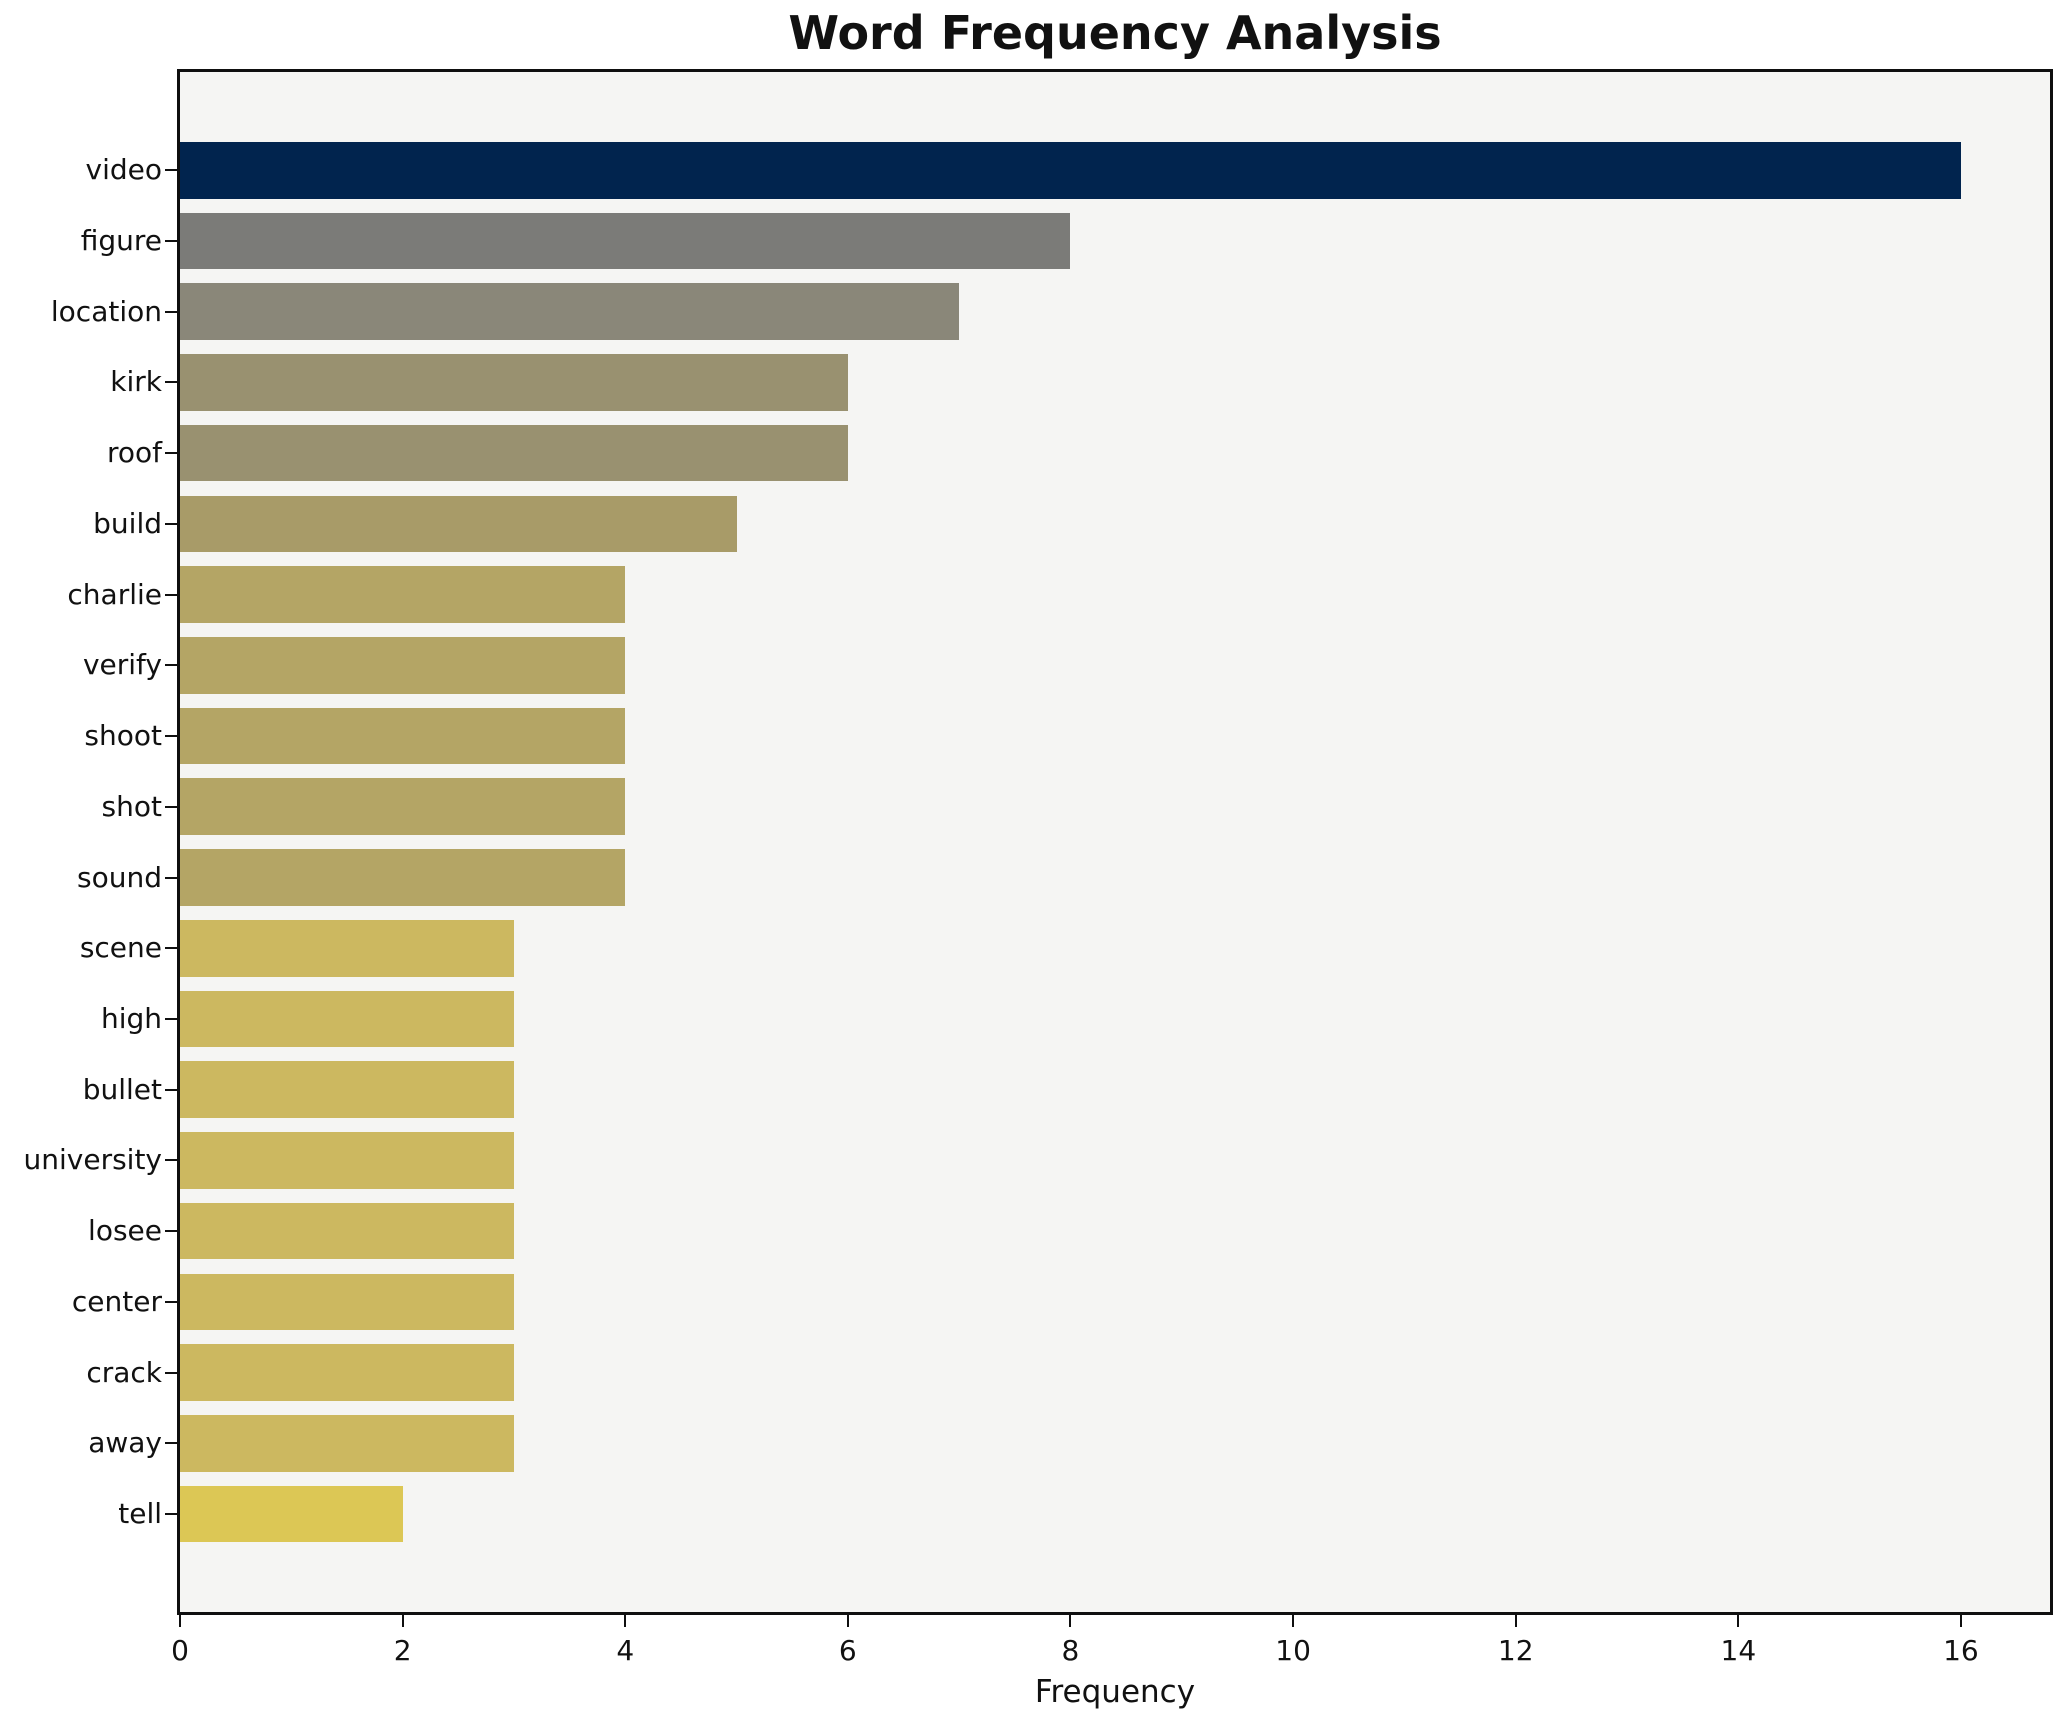  What do you see at coordinates (1070, 1650) in the screenshot?
I see `x-tick-label-8: 8` at bounding box center [1070, 1650].